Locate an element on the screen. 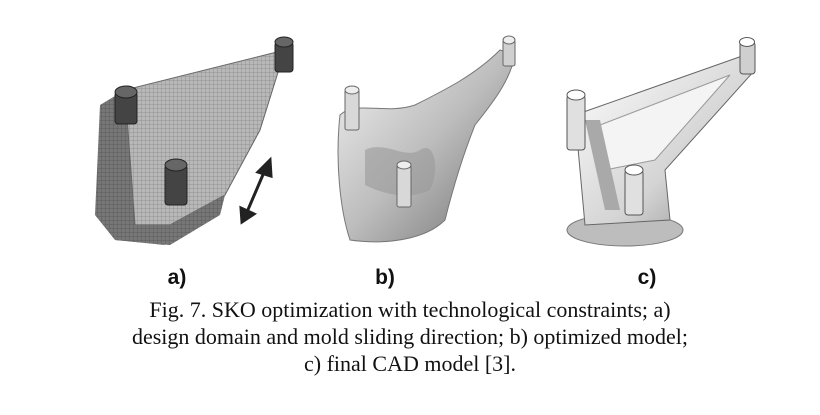  boss-top-right is located at coordinates (284, 54).